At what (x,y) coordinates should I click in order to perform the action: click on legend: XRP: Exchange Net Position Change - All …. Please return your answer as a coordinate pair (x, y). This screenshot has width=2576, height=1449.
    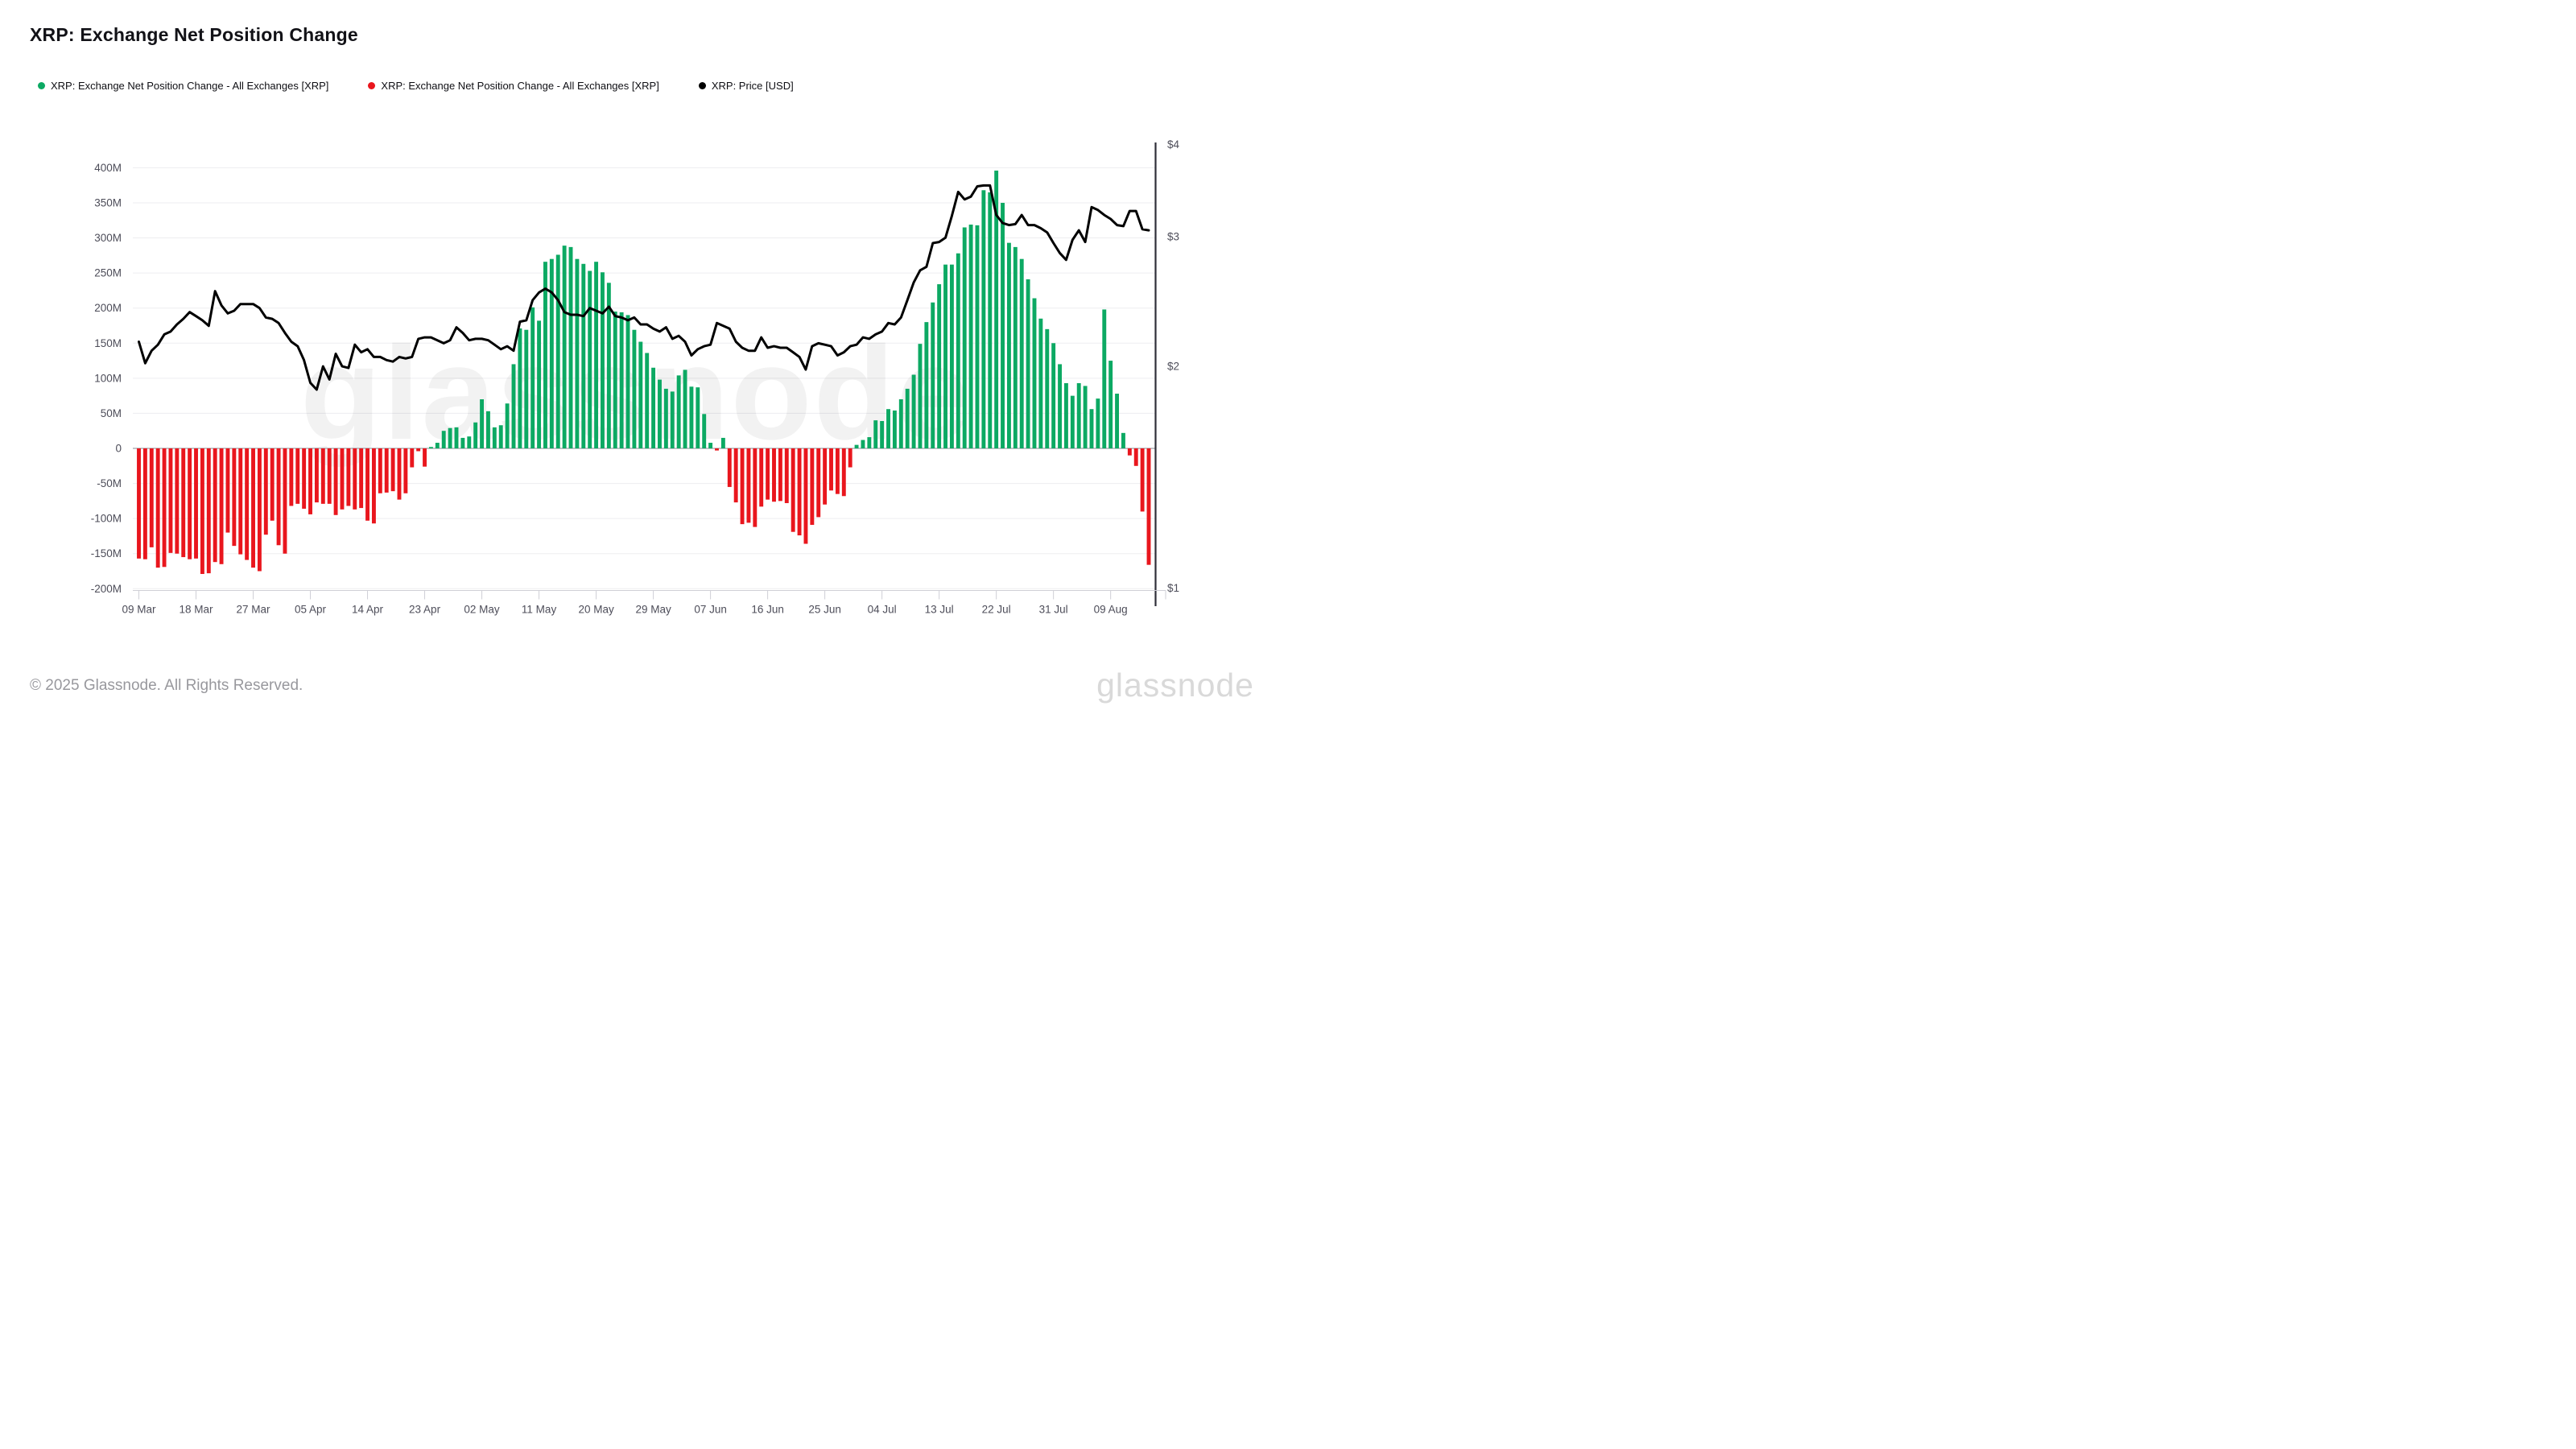
    Looking at the image, I should click on (435, 86).